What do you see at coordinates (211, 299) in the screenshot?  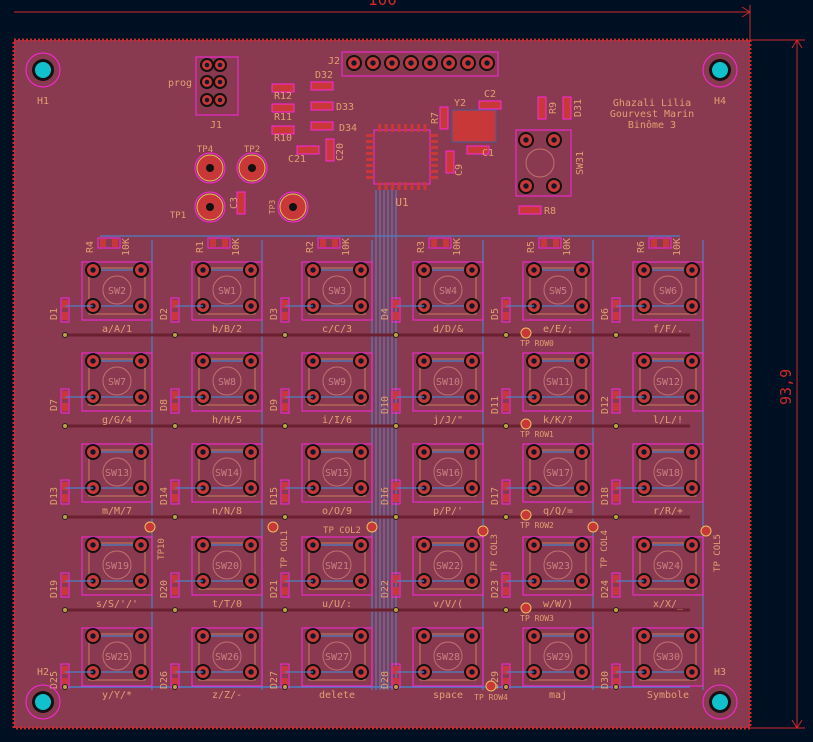 I see `key-switch: SW1 b/B/2 D2` at bounding box center [211, 299].